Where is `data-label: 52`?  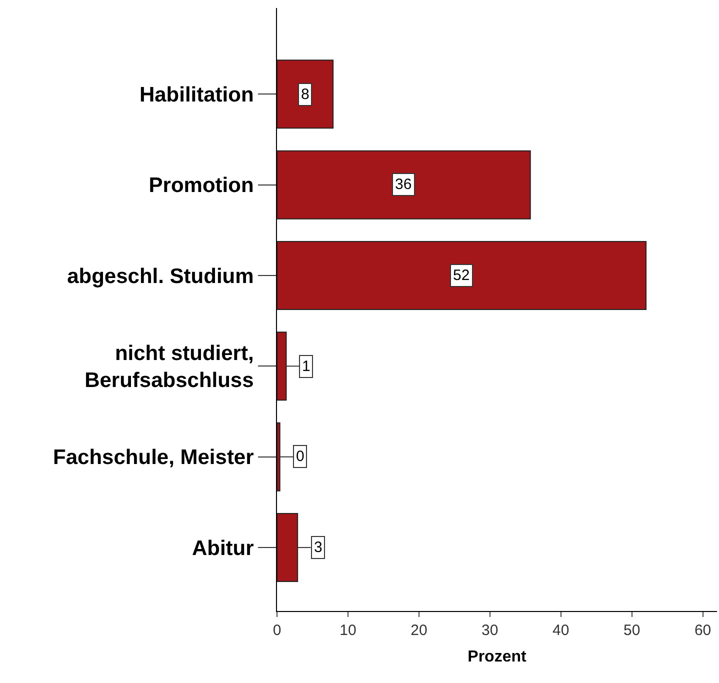
data-label: 52 is located at coordinates (461, 275).